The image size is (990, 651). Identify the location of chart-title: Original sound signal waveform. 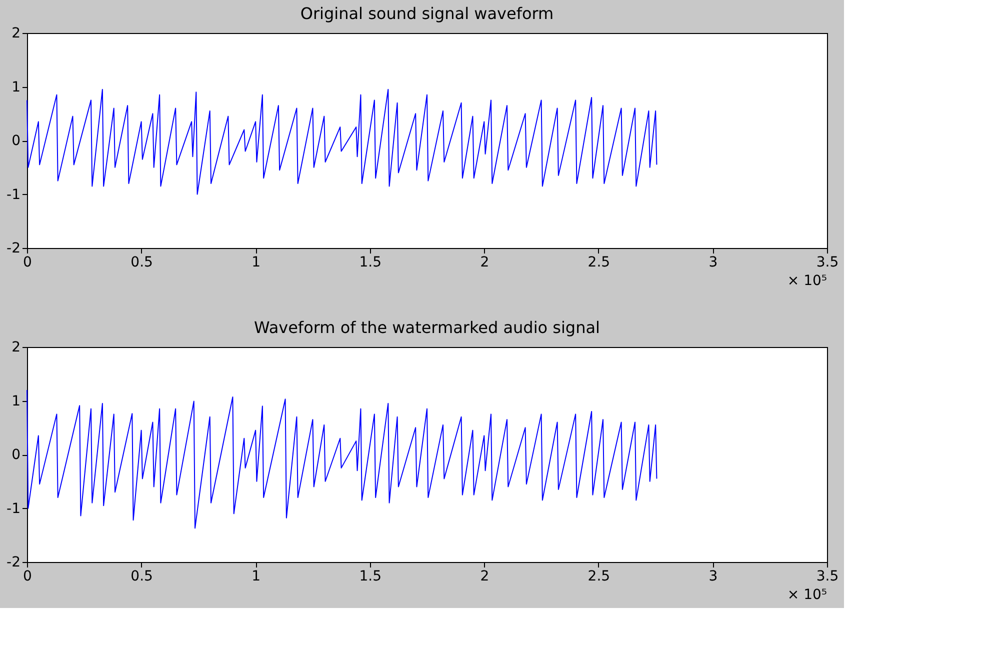
(427, 13).